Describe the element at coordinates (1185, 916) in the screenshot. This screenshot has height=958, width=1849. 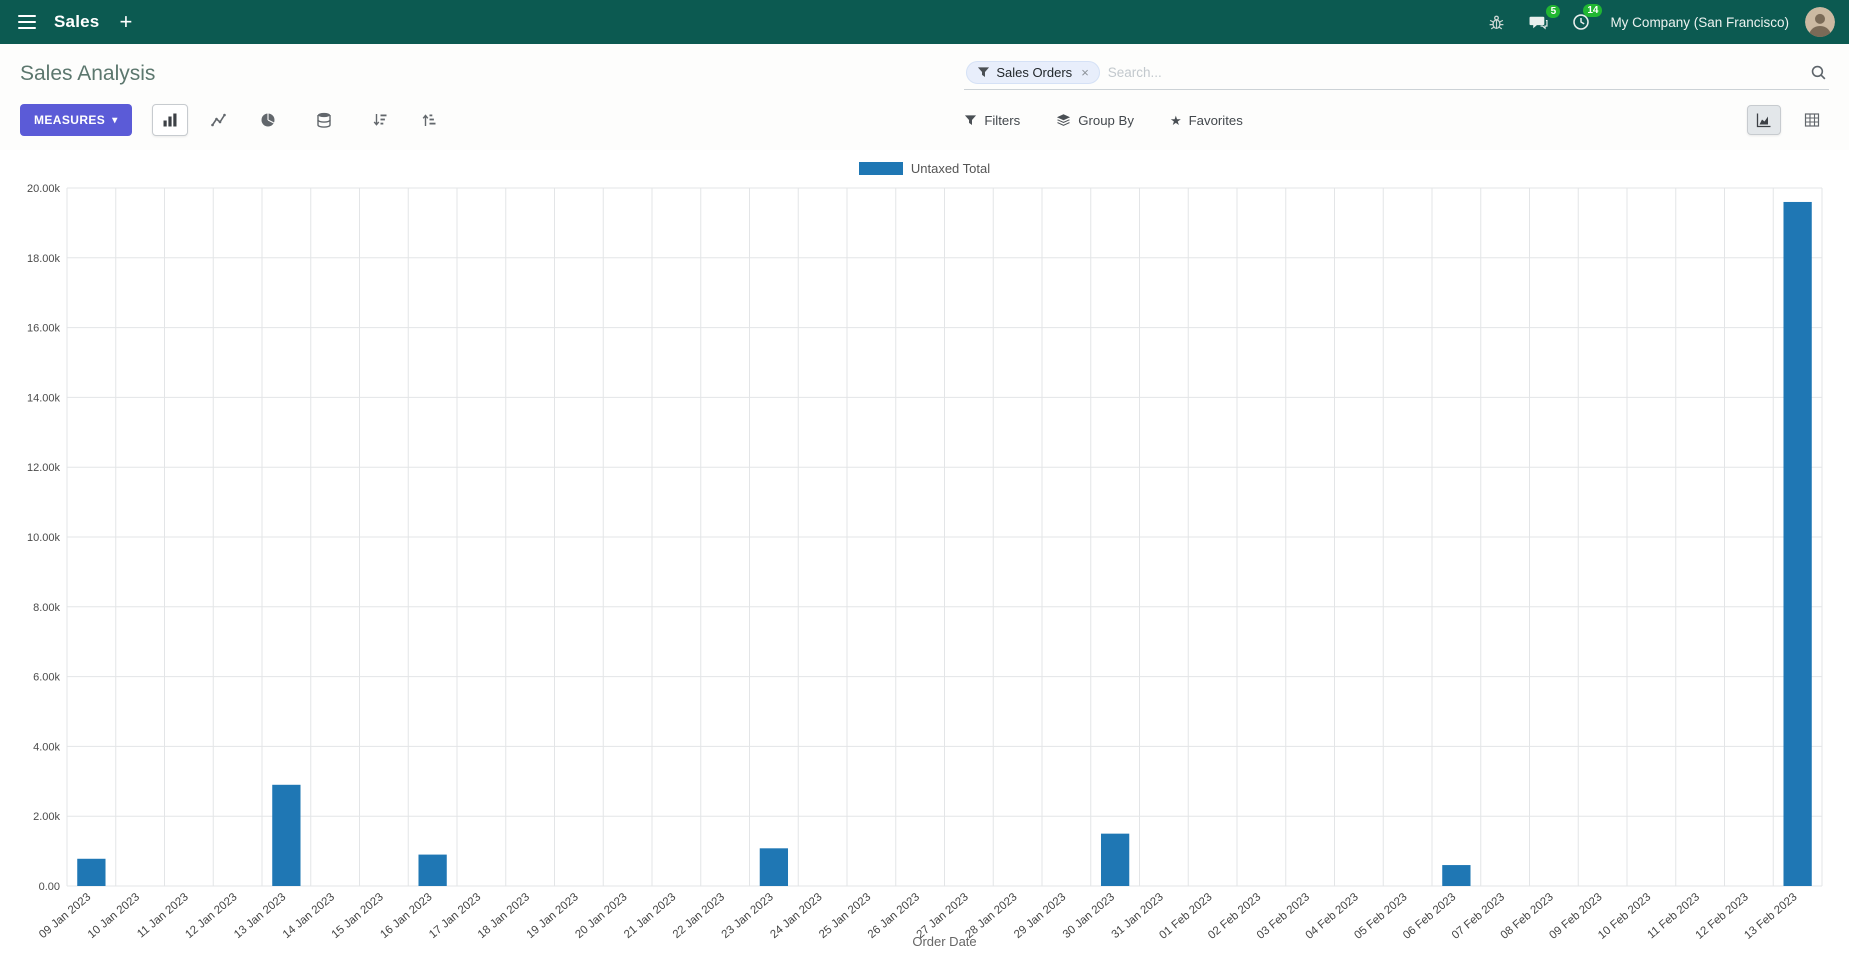
I see `x-axis-label: 01 Feb 2023` at that location.